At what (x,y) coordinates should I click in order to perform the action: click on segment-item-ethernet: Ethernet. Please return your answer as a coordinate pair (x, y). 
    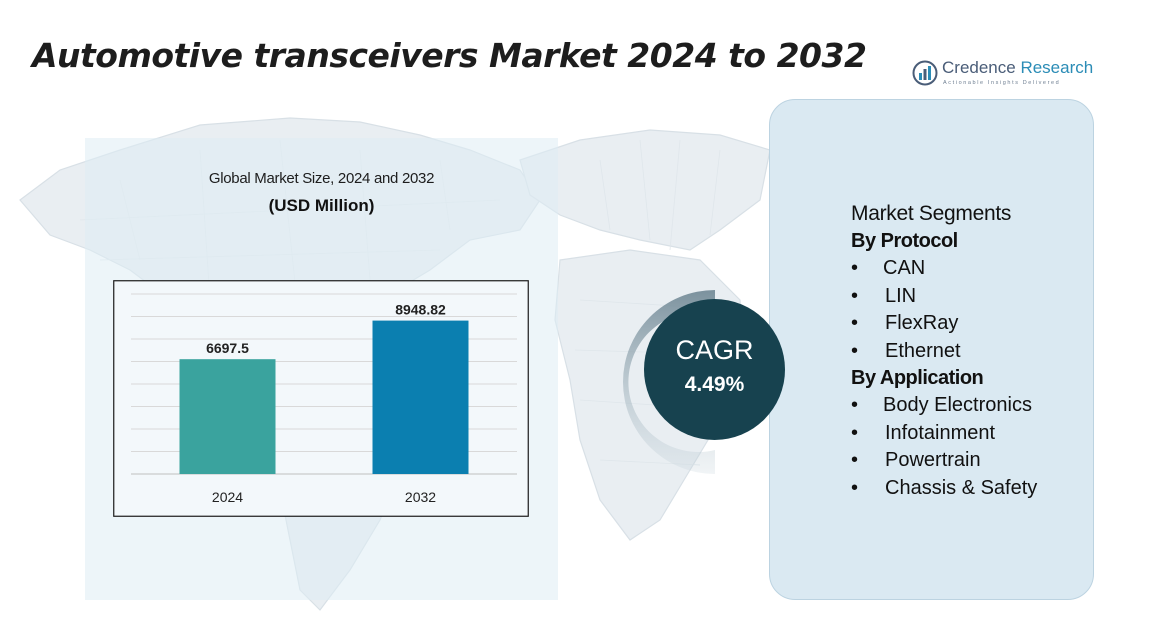
    Looking at the image, I should click on (971, 352).